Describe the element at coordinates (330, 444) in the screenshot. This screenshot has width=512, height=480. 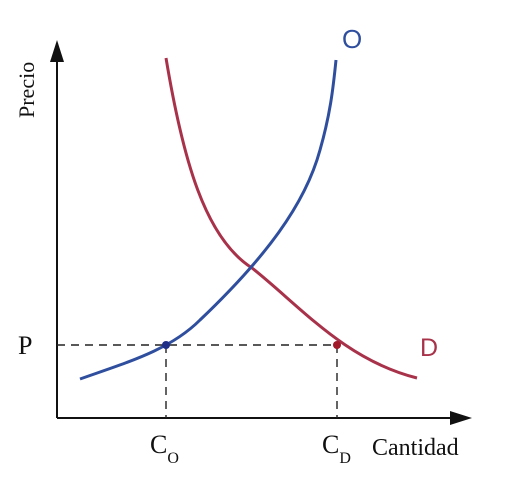
I see `demand-quantity-letter: C` at that location.